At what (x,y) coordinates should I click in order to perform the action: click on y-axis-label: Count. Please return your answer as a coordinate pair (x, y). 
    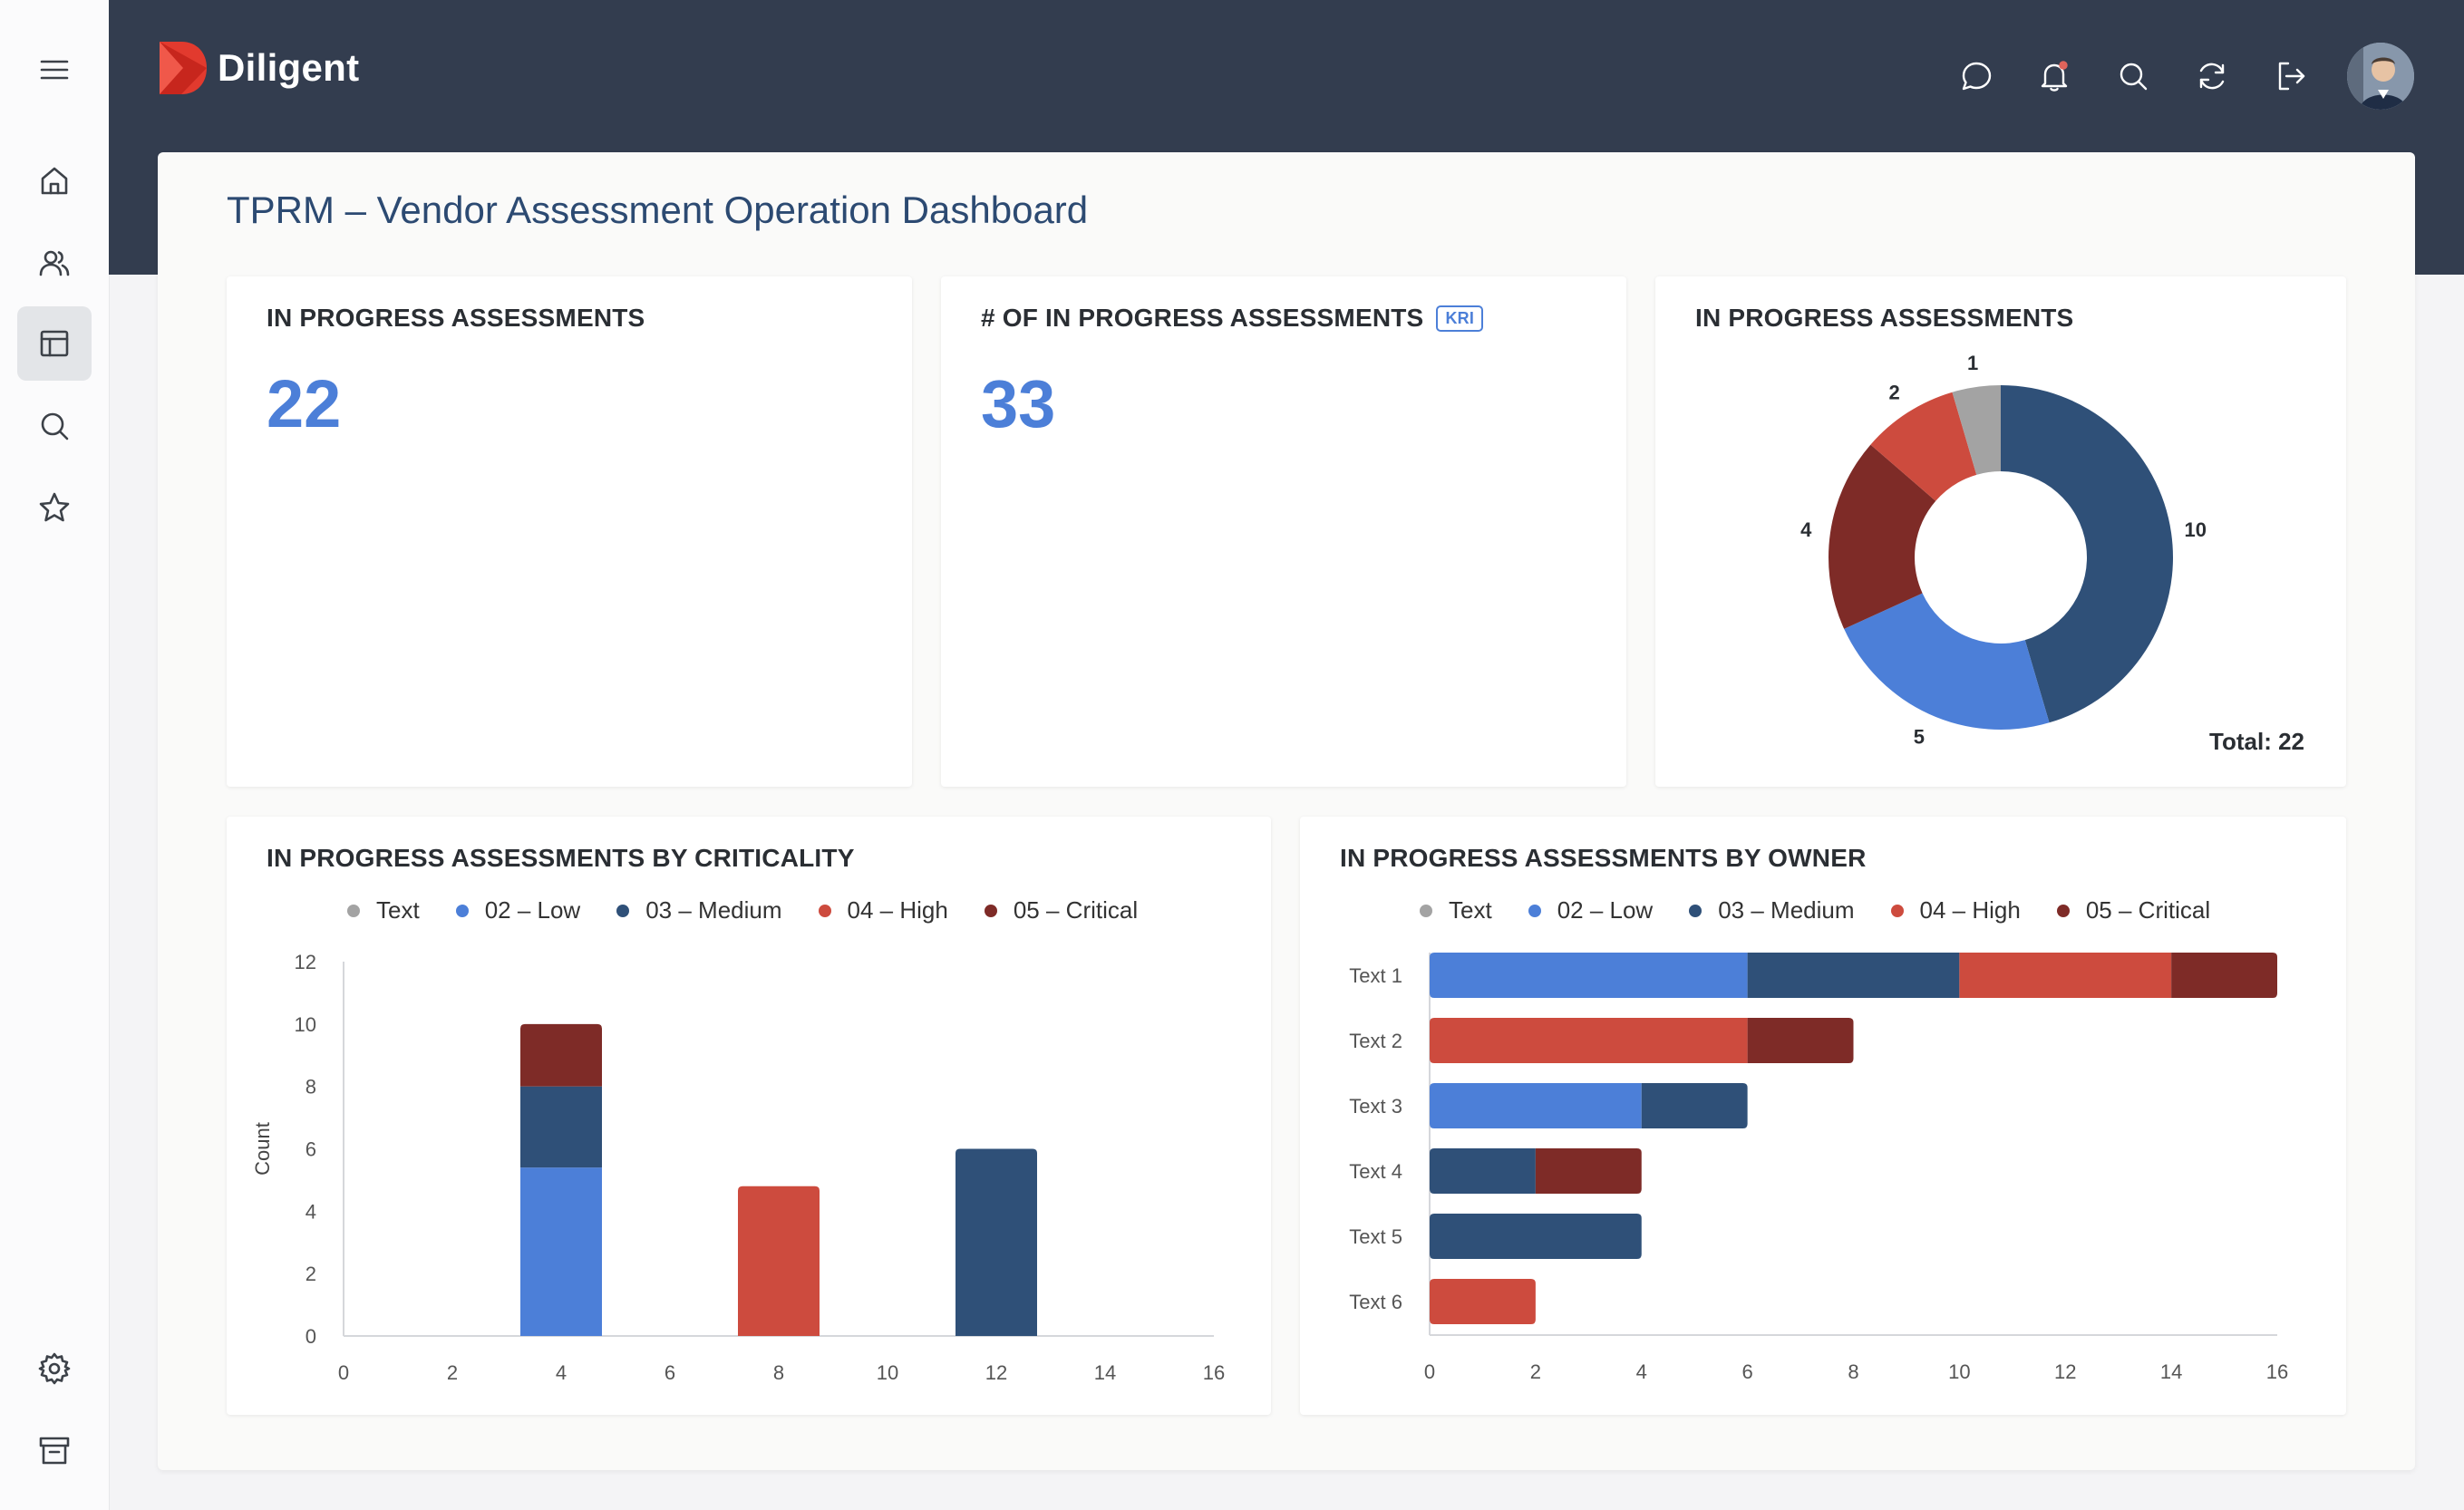
    Looking at the image, I should click on (262, 1149).